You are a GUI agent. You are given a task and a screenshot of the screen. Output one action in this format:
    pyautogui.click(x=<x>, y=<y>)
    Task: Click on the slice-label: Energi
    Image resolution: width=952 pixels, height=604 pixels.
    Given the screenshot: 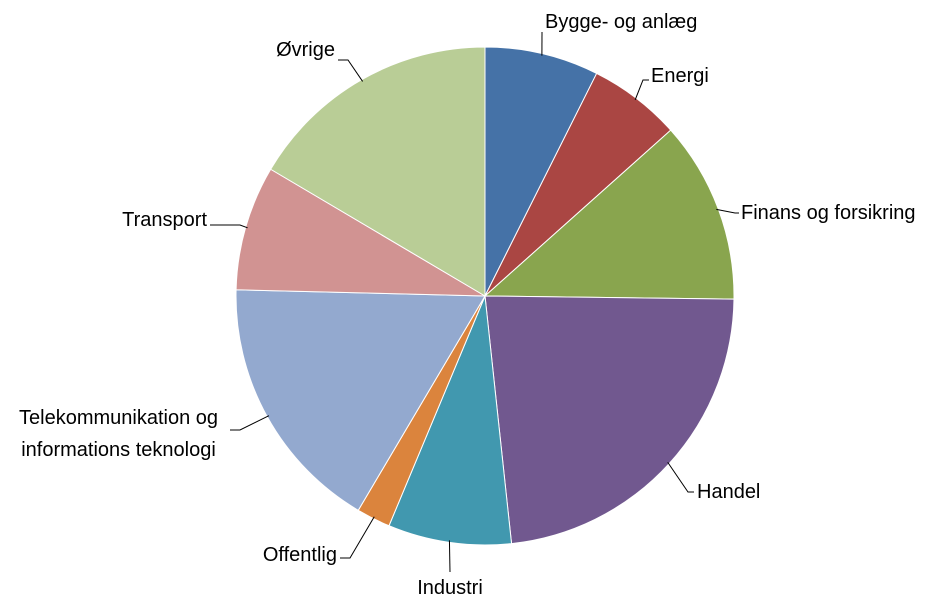 What is the action you would take?
    pyautogui.click(x=680, y=76)
    